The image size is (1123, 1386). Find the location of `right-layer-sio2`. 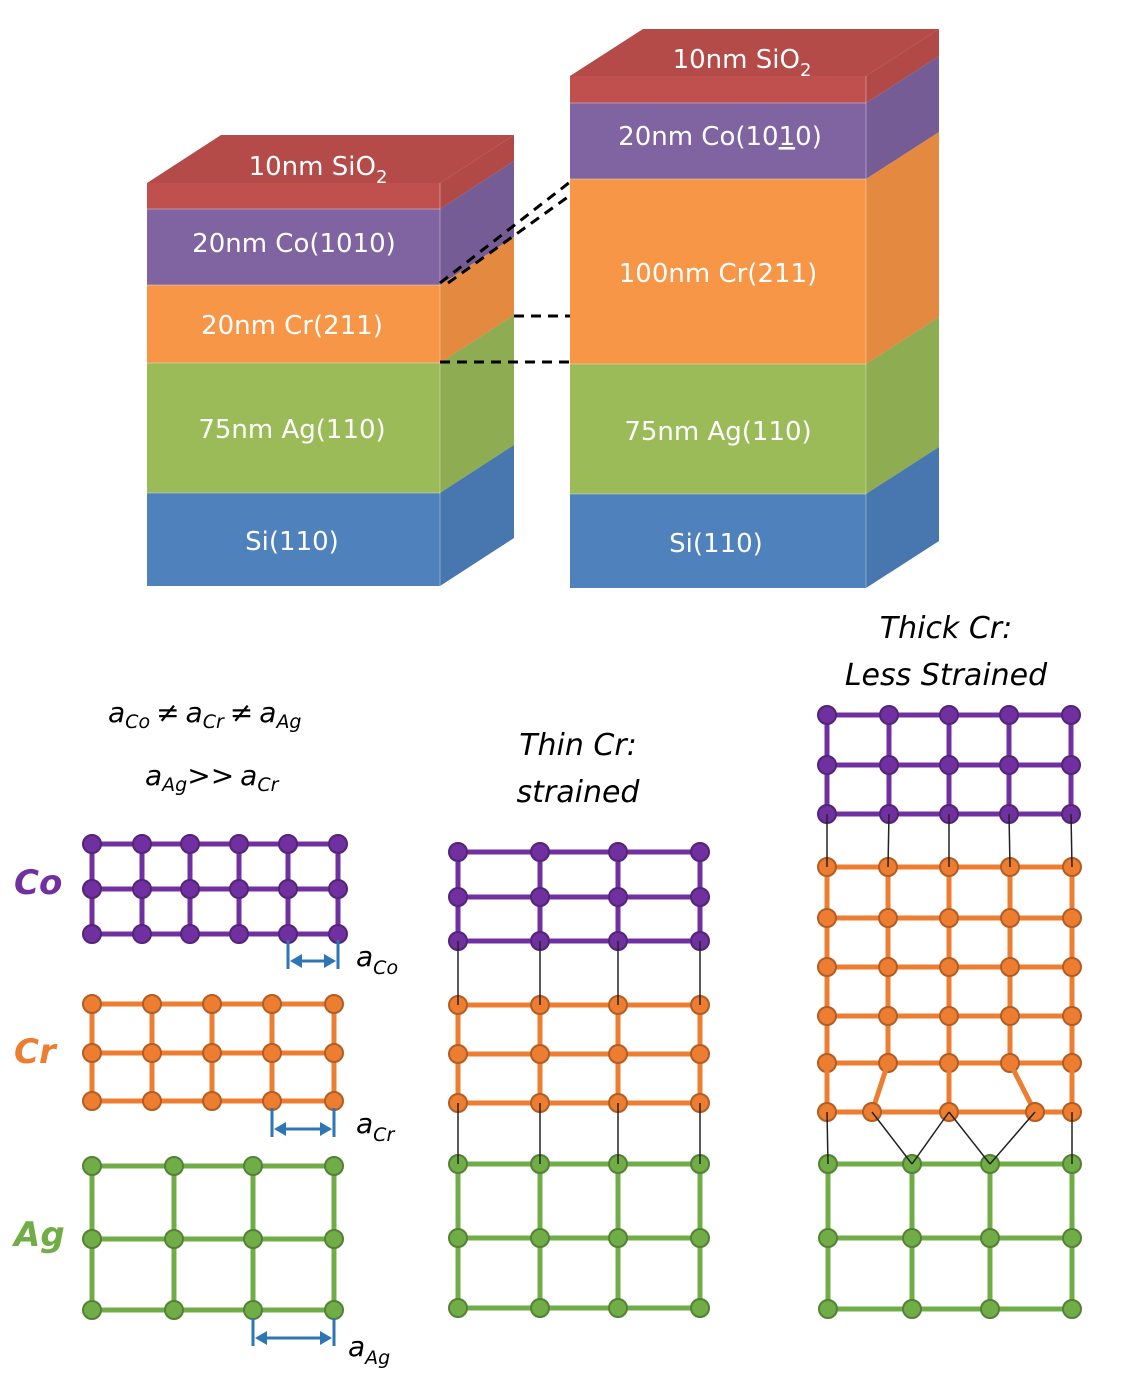

right-layer-sio2 is located at coordinates (718, 89).